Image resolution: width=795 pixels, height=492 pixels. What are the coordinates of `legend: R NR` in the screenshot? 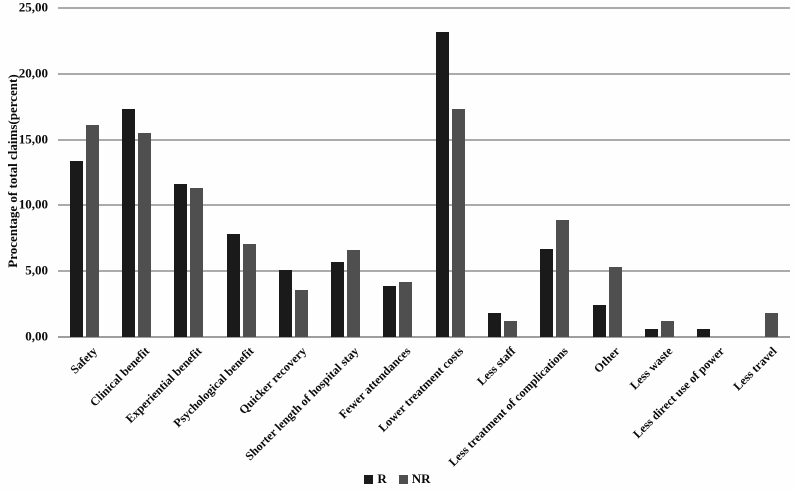 It's located at (397, 479).